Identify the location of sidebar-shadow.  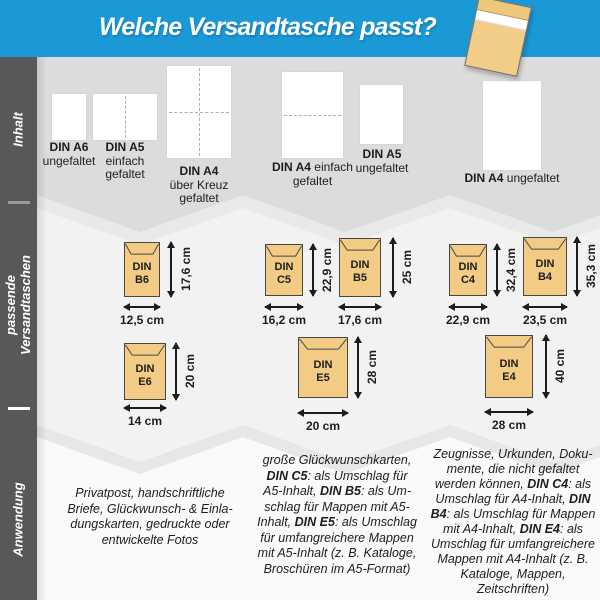
(42, 327).